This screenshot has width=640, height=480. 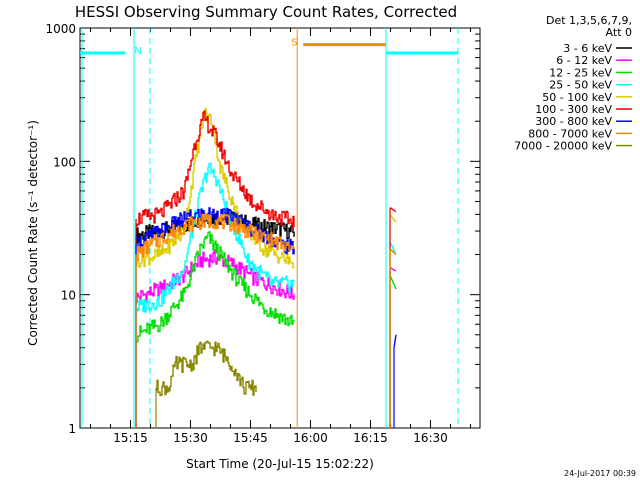 What do you see at coordinates (269, 47) in the screenshot?
I see `state-bars: NS` at bounding box center [269, 47].